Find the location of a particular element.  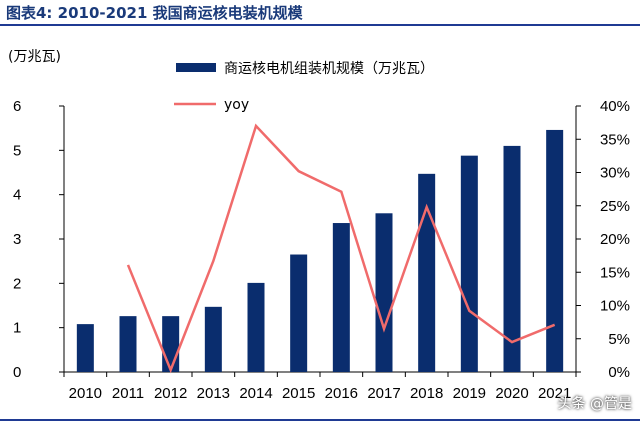

y-right-tick-label: 5% is located at coordinates (619, 339).